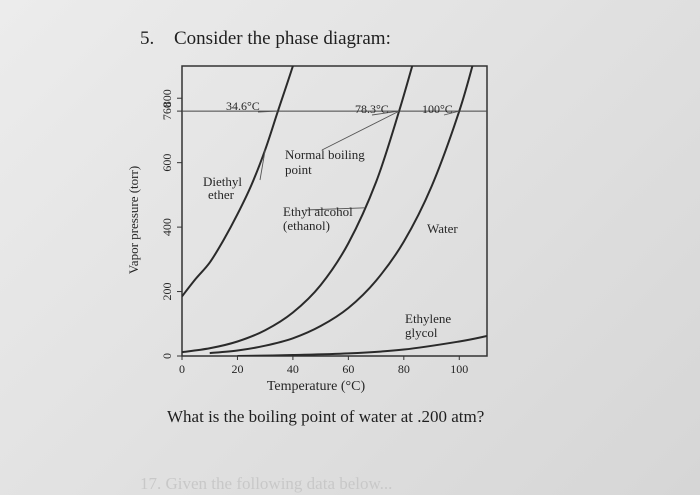 Image resolution: width=700 pixels, height=495 pixels. What do you see at coordinates (222, 181) in the screenshot?
I see `label-diethyl-ether-line1: Diethyl` at bounding box center [222, 181].